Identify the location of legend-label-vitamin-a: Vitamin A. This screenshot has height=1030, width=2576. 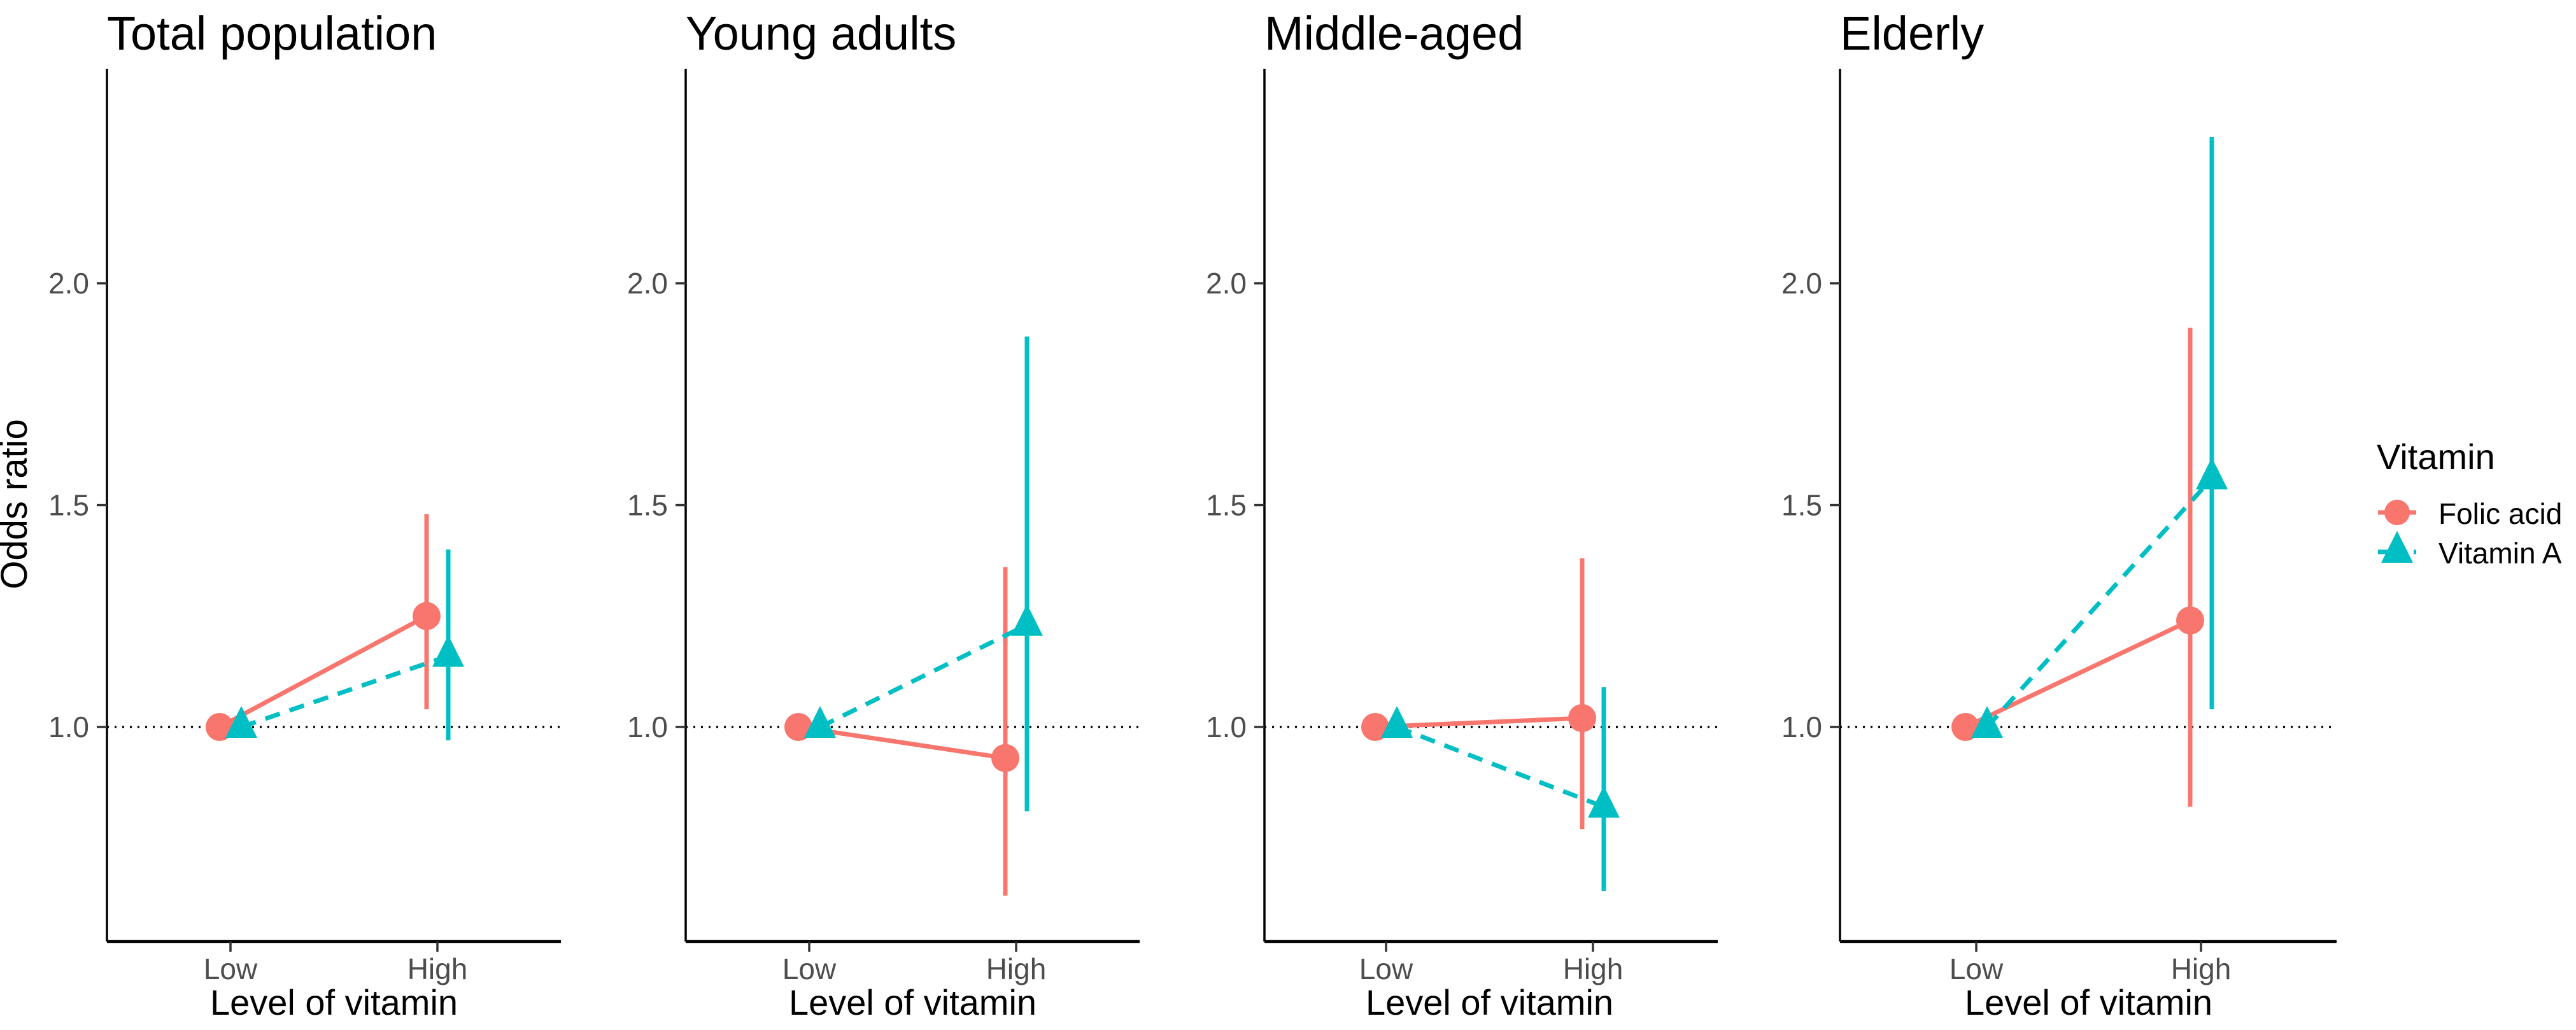
(2500, 553).